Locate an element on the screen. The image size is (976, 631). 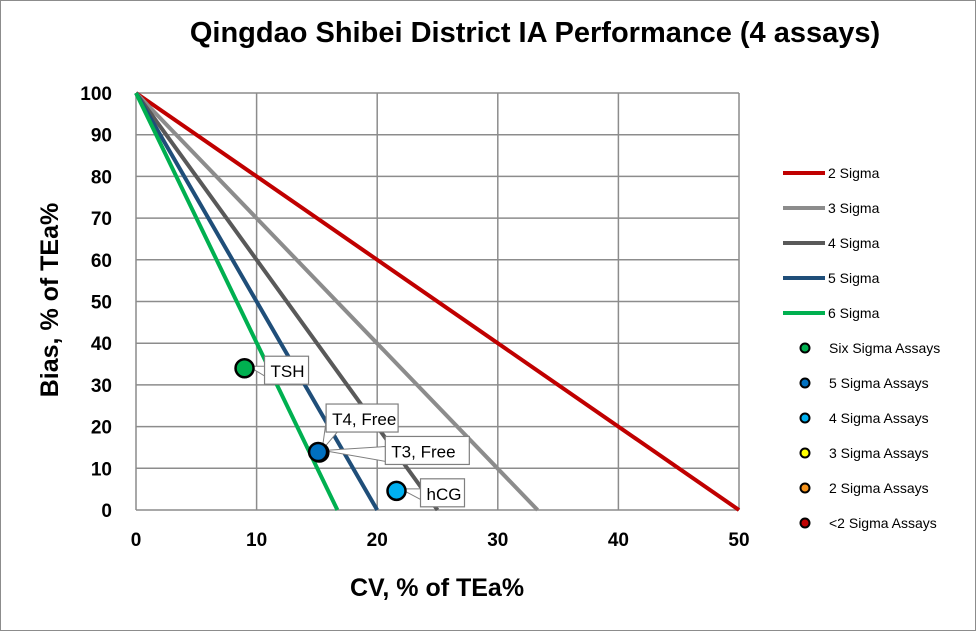
legend-label: 4 Sigma is located at coordinates (854, 243).